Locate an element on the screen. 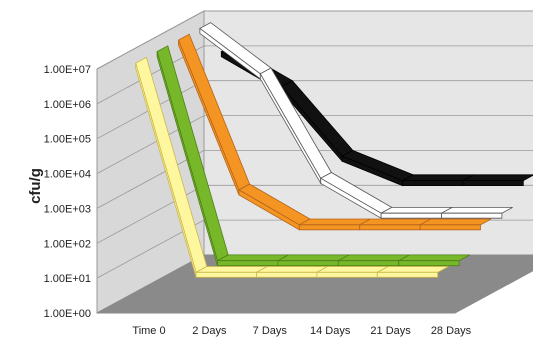  y-axis-title: cfu/g is located at coordinates (35, 186).